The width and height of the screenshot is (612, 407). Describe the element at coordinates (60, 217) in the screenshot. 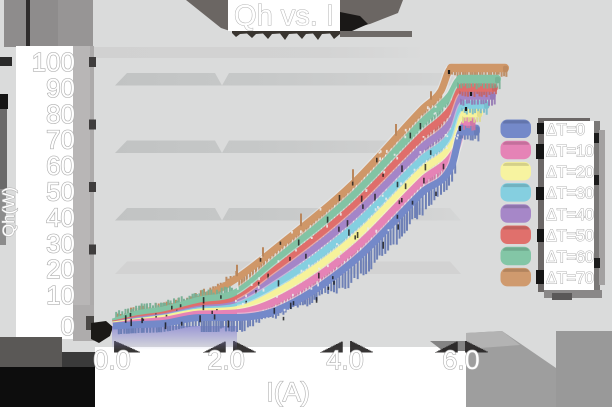

I see `svg-text: 40` at that location.